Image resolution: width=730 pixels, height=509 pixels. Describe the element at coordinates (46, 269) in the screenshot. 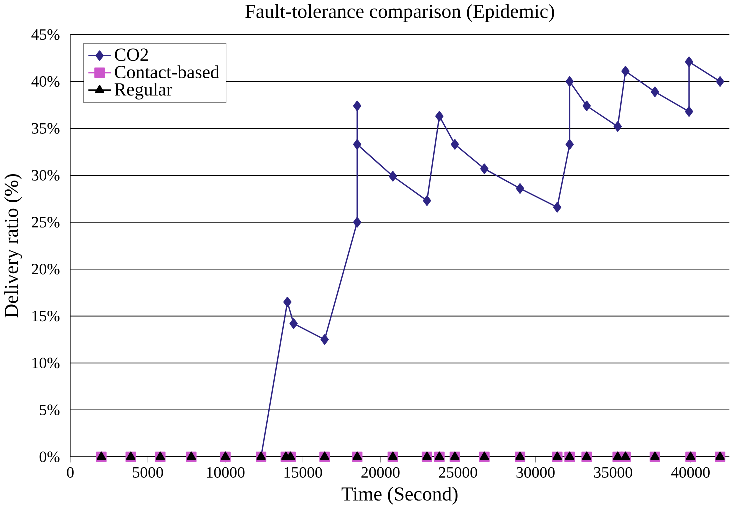

I see `y-tick-label: 20%` at that location.